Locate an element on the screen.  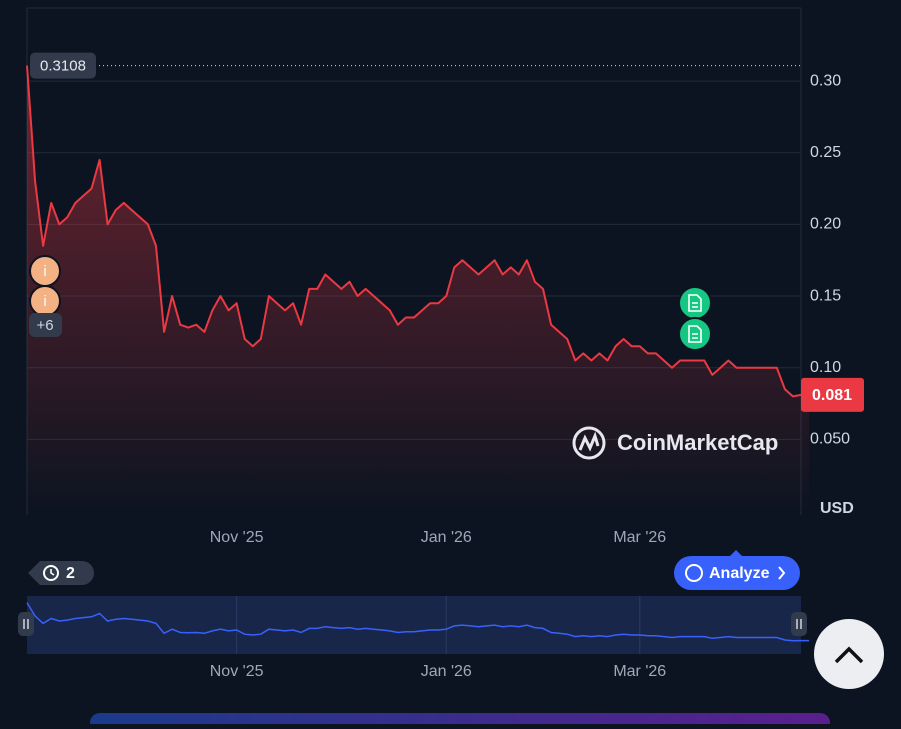
watermark: CoinMarketCap is located at coordinates (675, 443).